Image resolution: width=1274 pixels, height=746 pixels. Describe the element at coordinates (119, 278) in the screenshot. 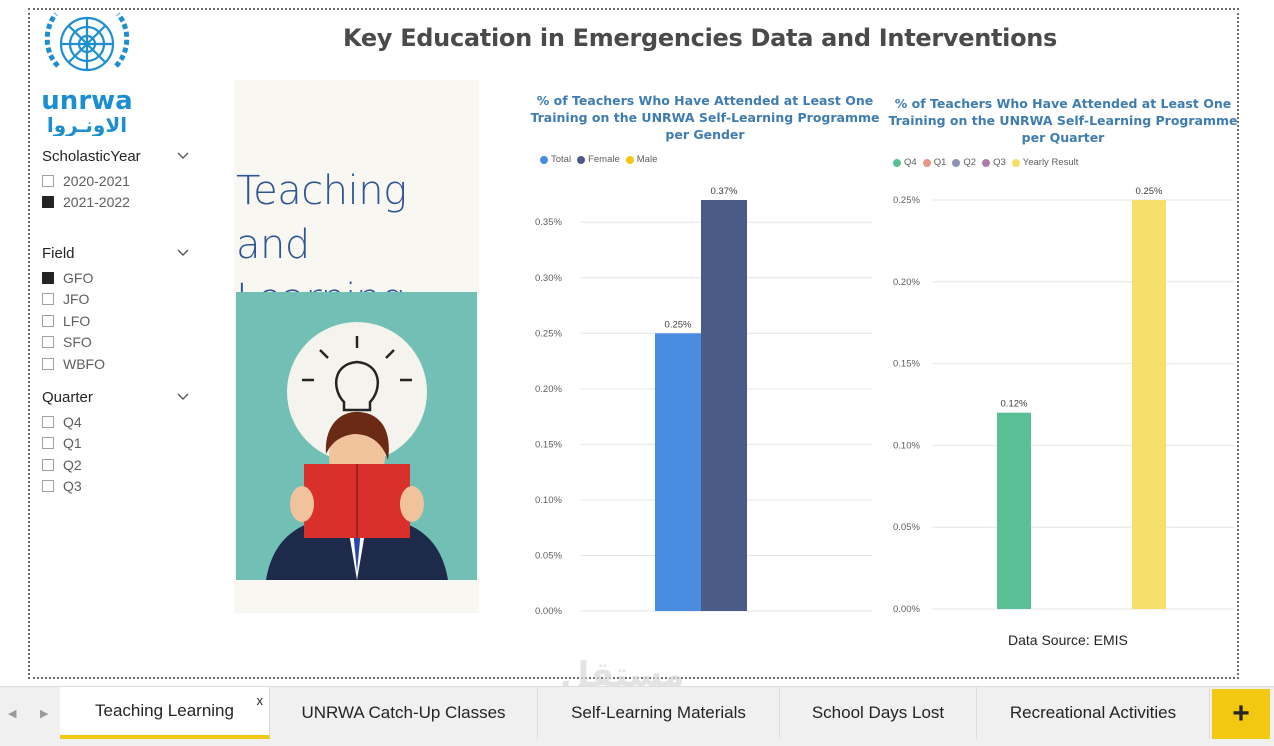

I see `slicer-option: GFO` at that location.